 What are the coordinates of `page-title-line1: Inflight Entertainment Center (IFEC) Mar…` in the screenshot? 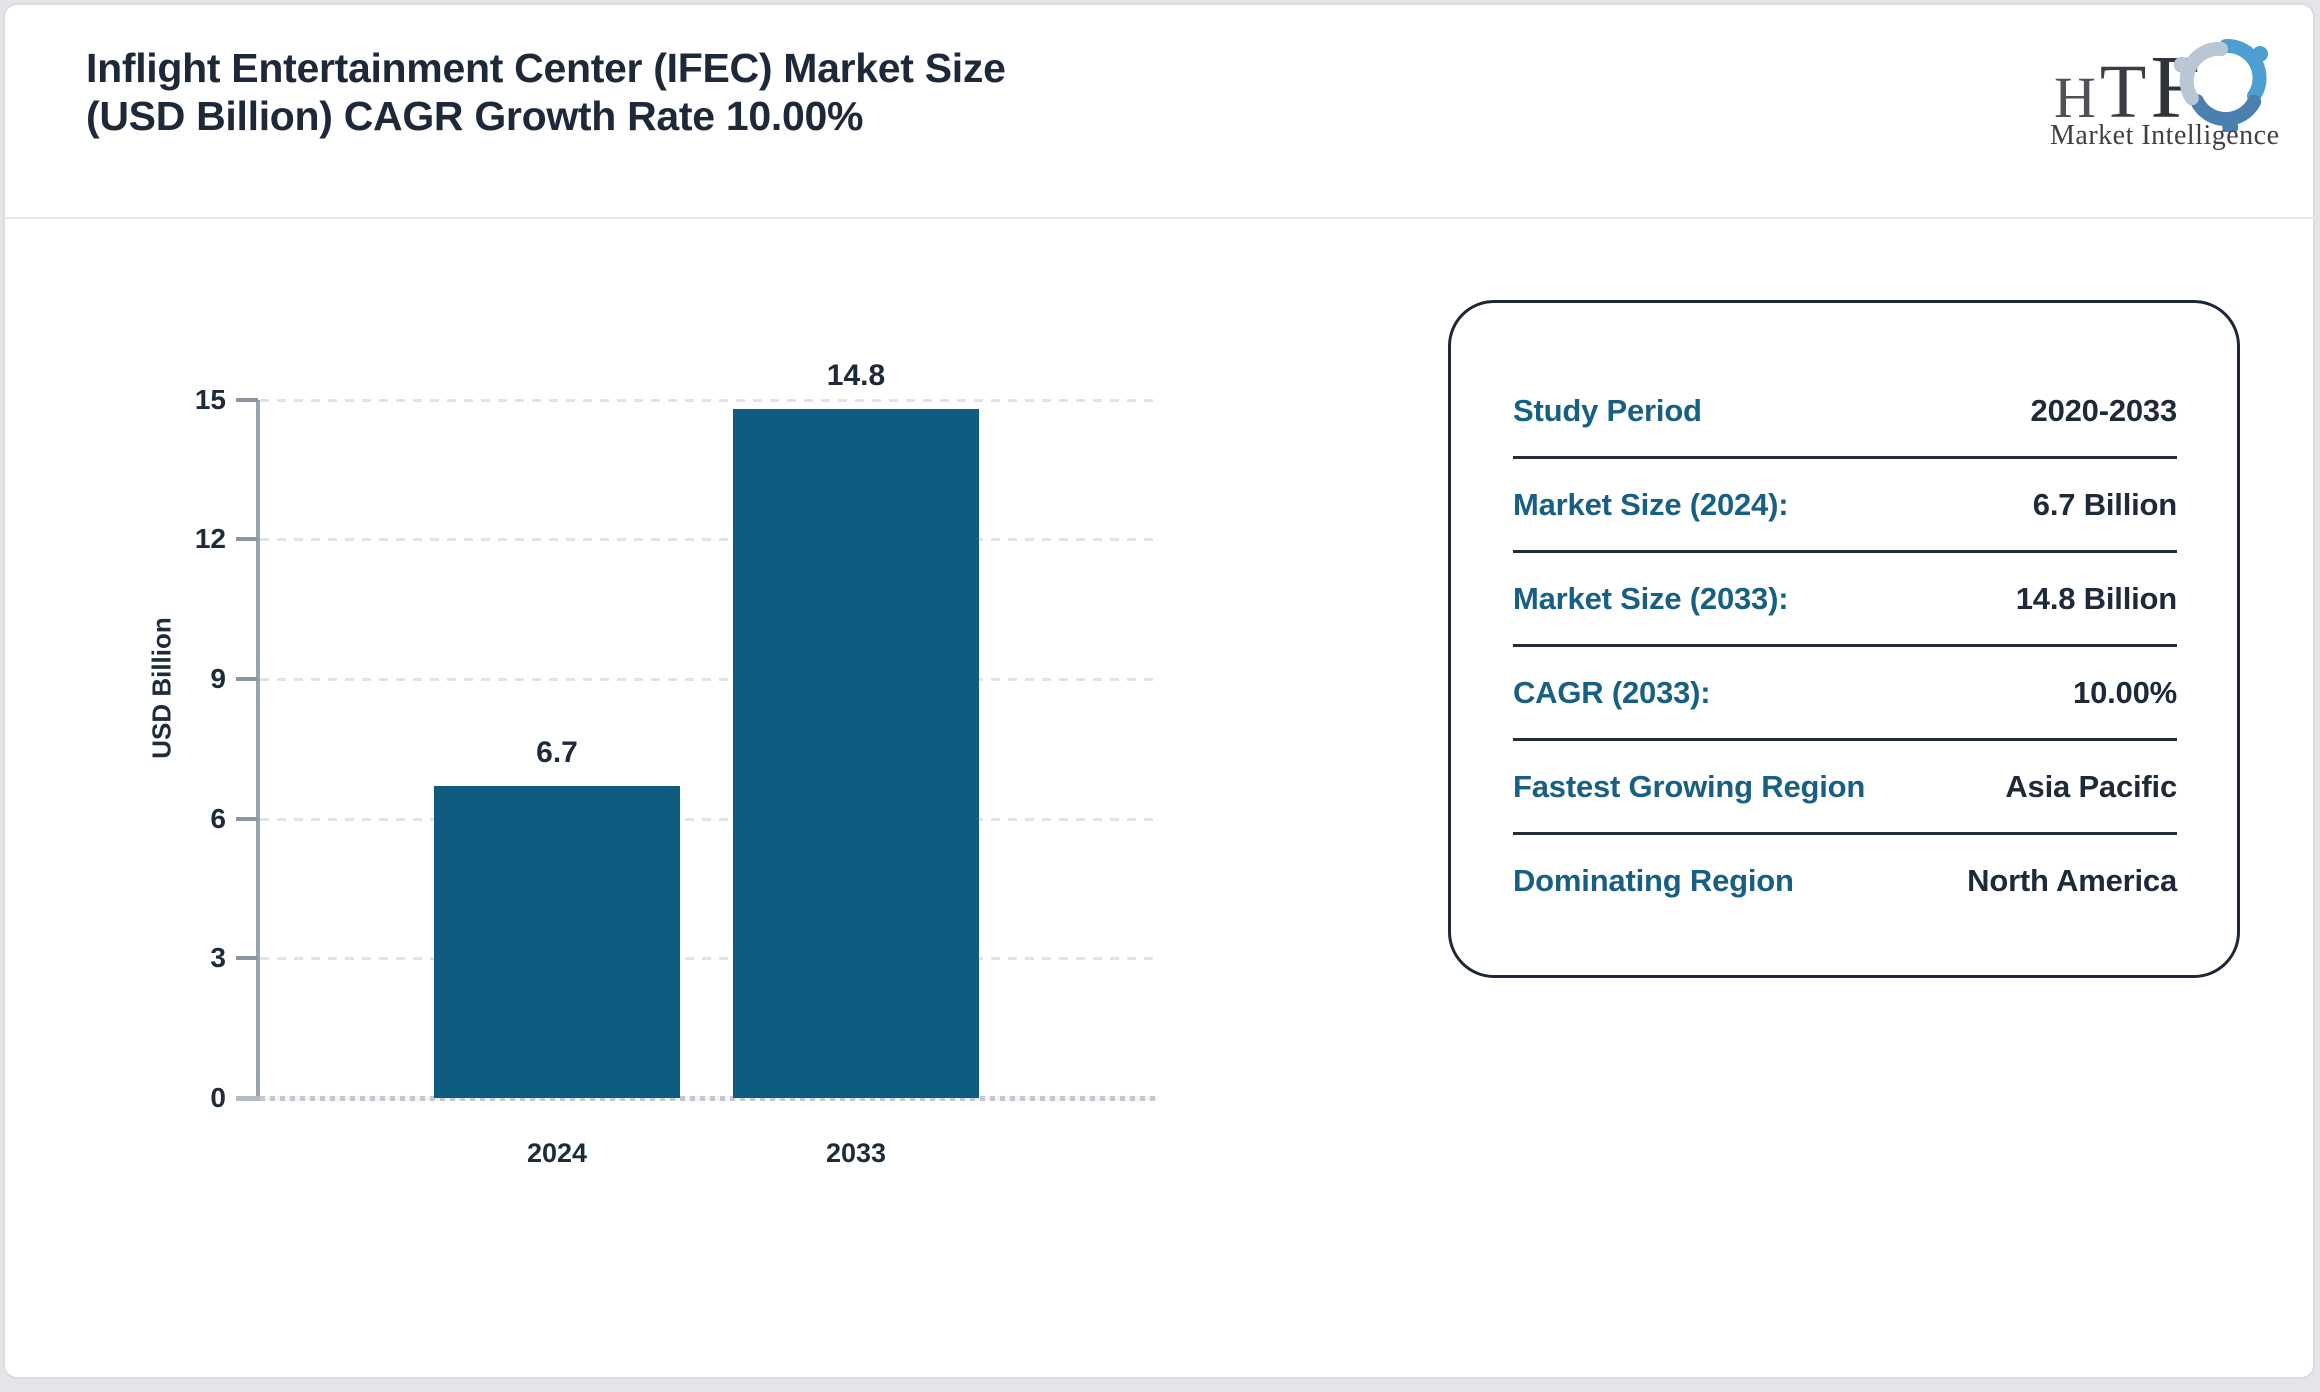 It's located at (546, 68).